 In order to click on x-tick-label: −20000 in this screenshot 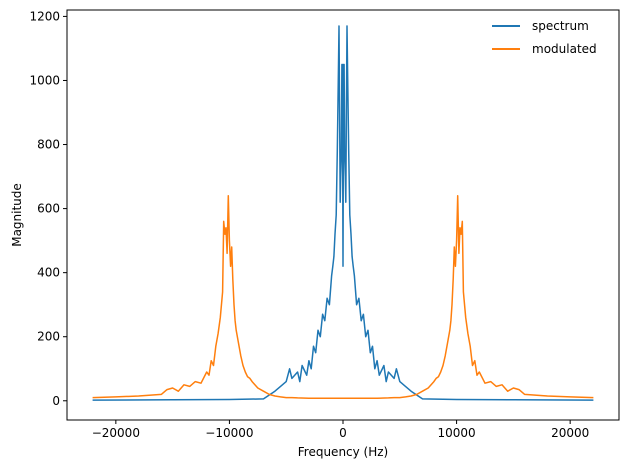, I will do `click(116, 433)`.